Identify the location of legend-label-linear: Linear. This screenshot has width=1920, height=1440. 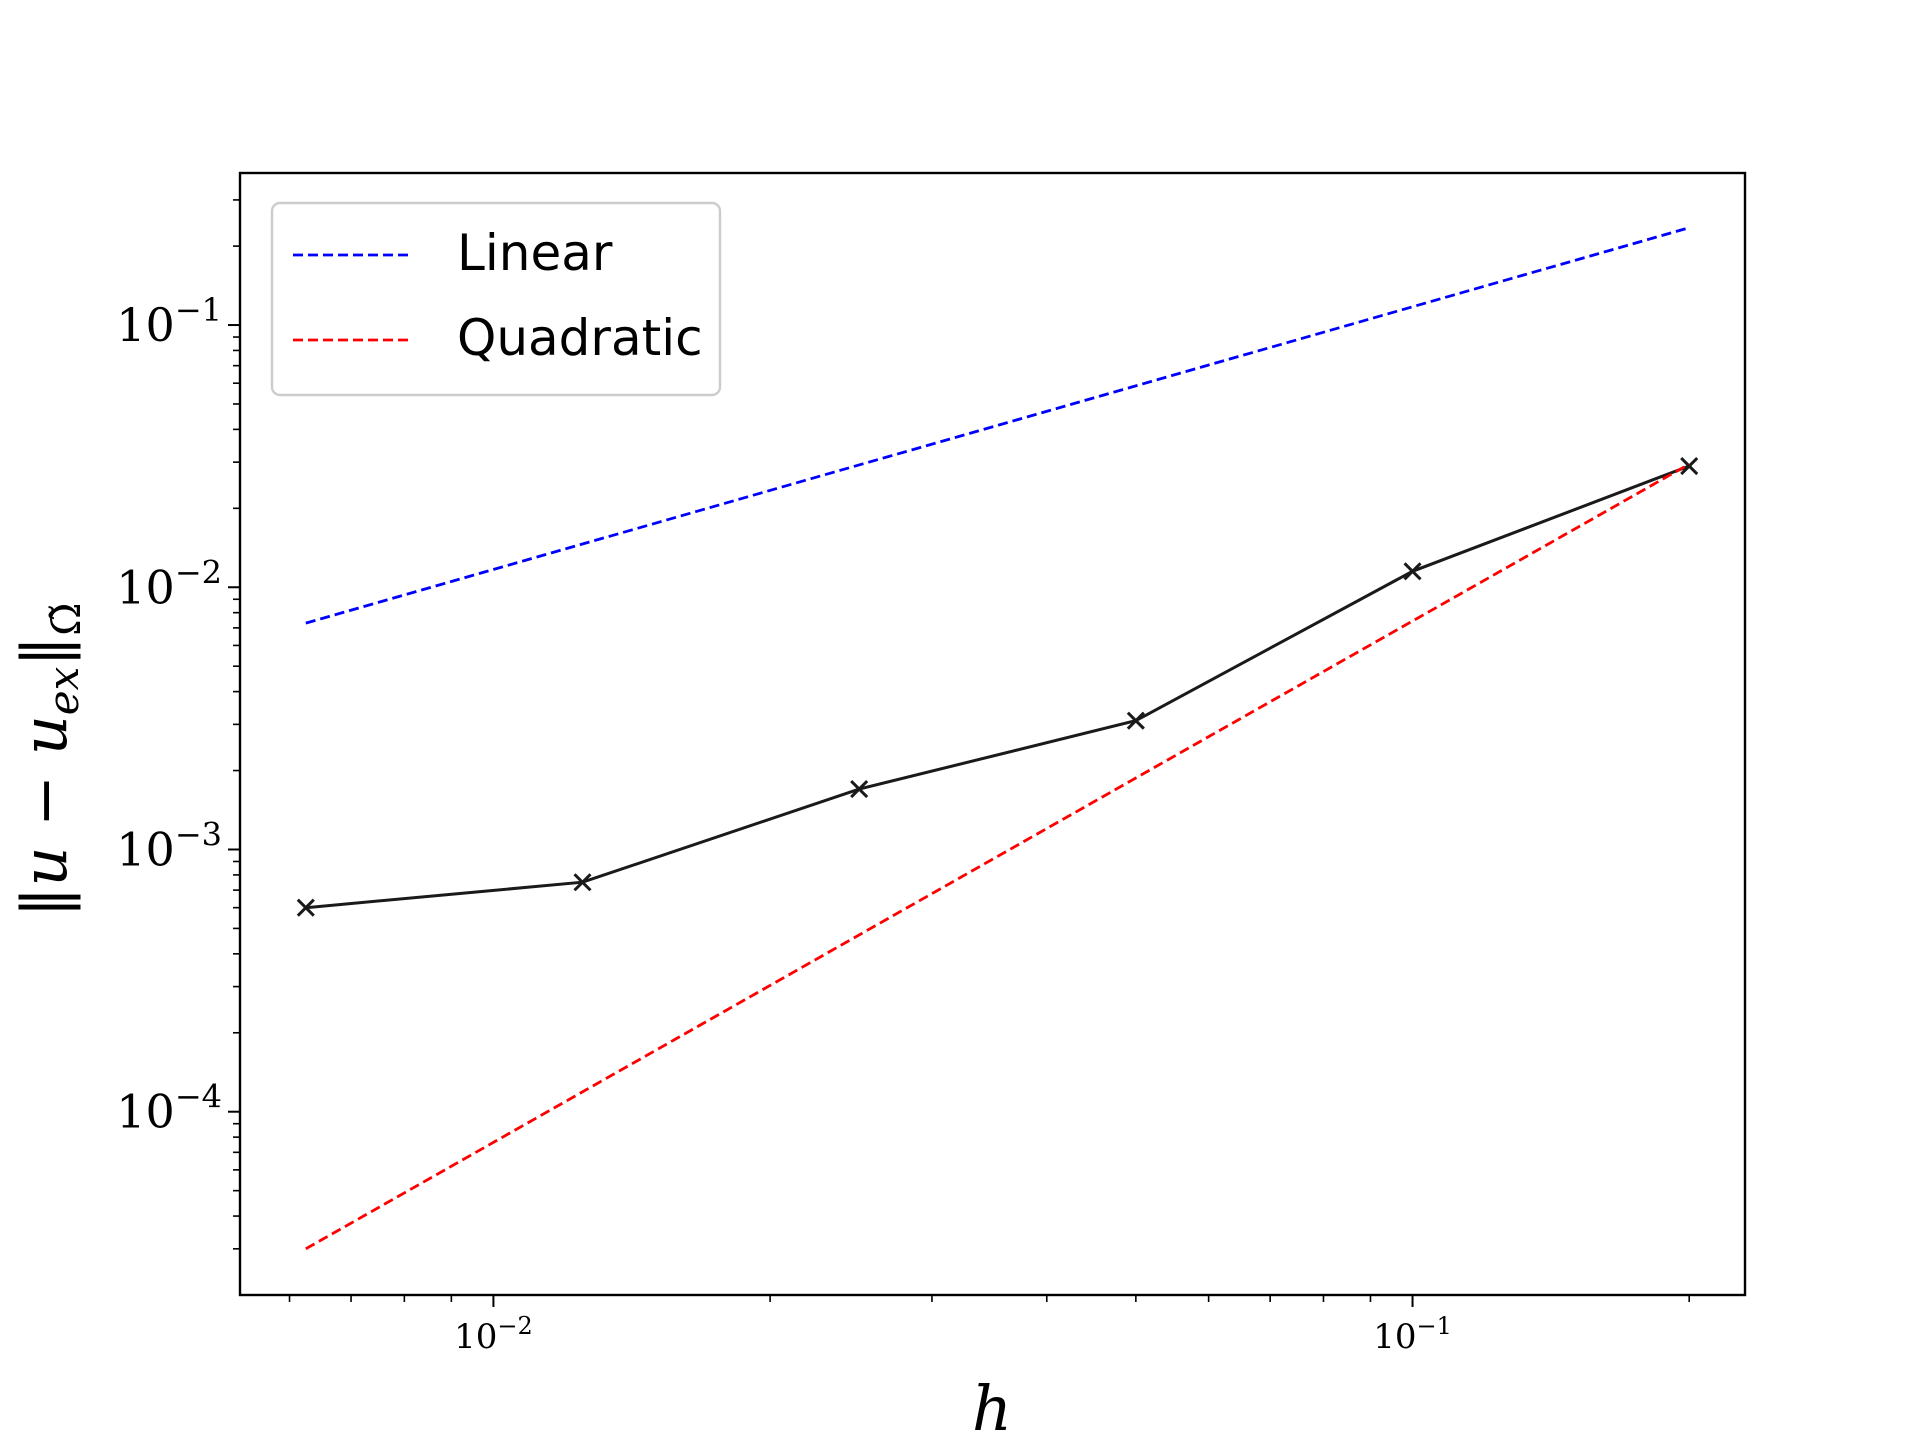
(535, 253).